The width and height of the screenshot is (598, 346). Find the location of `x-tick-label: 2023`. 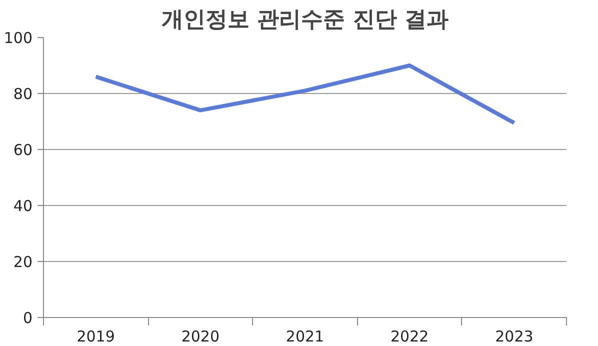

x-tick-label: 2023 is located at coordinates (514, 337).